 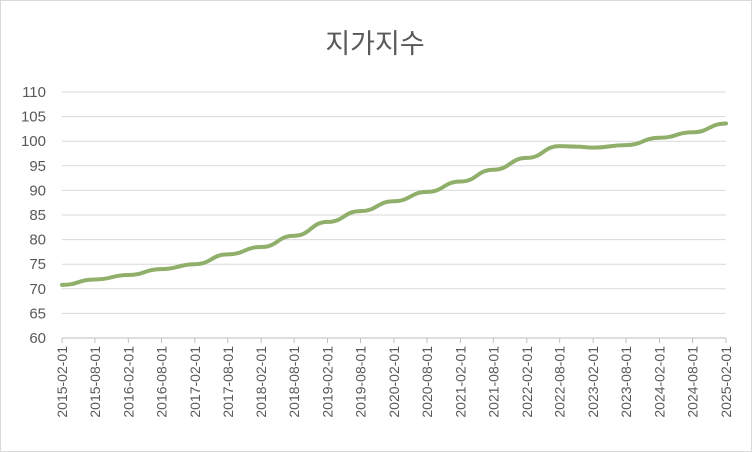 What do you see at coordinates (328, 382) in the screenshot?
I see `x-tick-label: 2019-02-01` at bounding box center [328, 382].